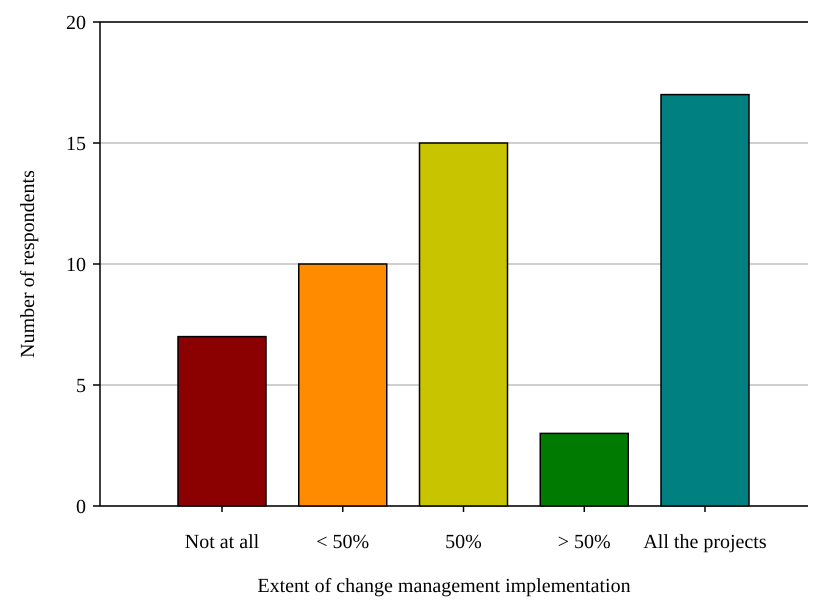 The image size is (818, 601). I want to click on x-tick-label: Not at all, so click(222, 542).